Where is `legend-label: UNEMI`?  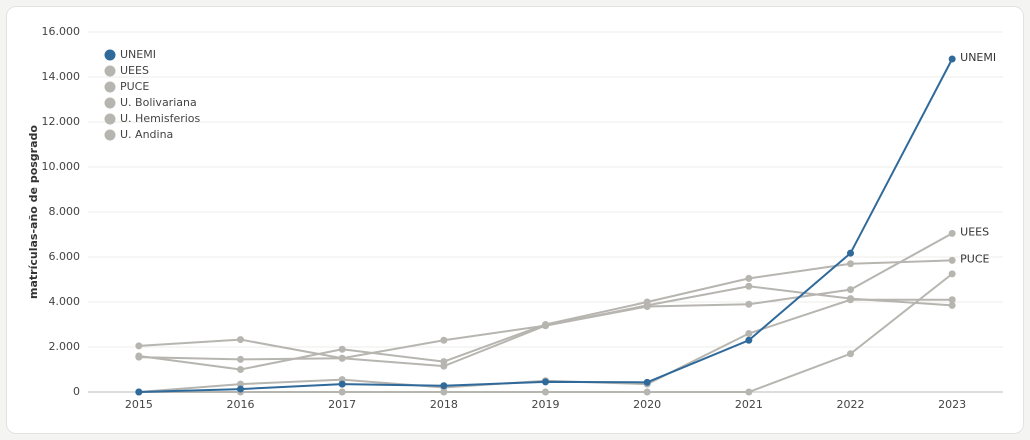 legend-label: UNEMI is located at coordinates (138, 54).